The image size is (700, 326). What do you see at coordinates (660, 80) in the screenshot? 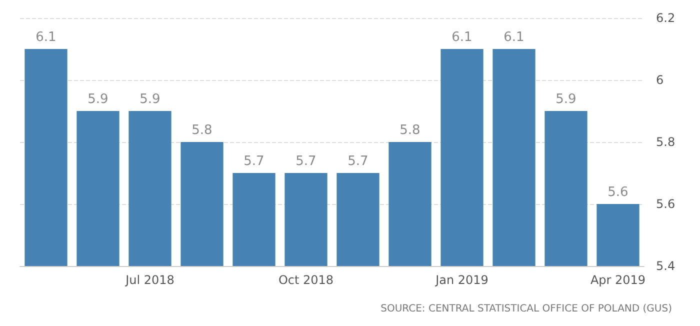
I see `y-tick-label: 6` at bounding box center [660, 80].